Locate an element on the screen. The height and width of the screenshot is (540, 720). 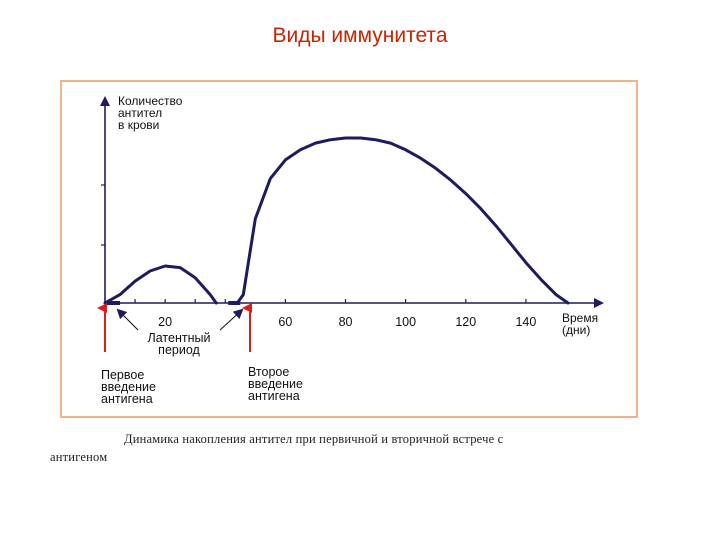
x-tick-label: 80 is located at coordinates (346, 322).